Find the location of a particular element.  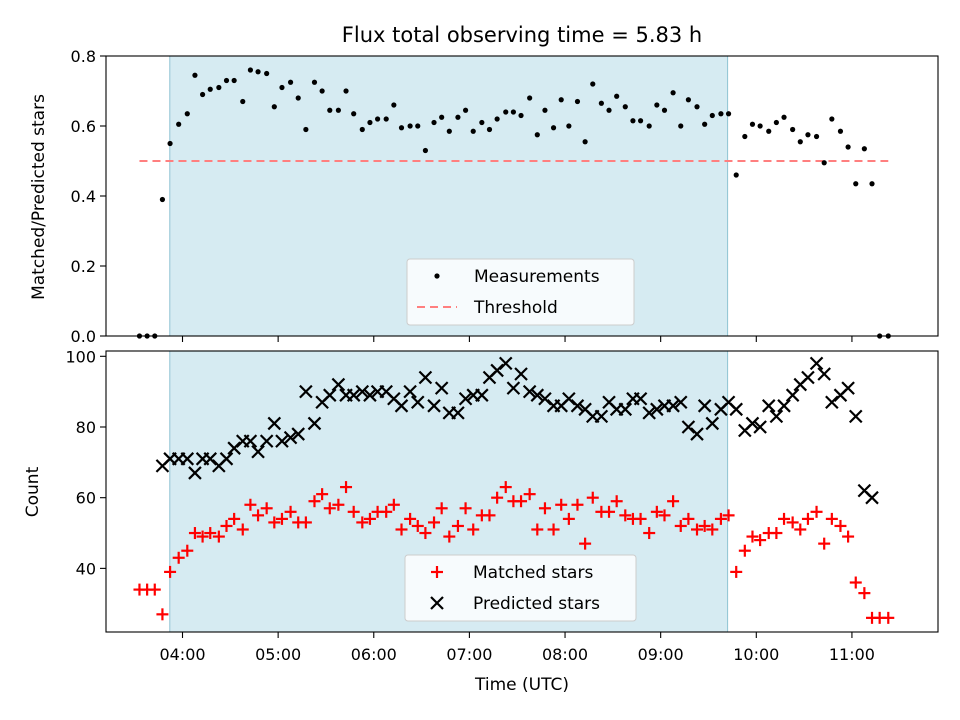

bottom-y-axis: 40 60 80 100 is located at coordinates (85, 462).